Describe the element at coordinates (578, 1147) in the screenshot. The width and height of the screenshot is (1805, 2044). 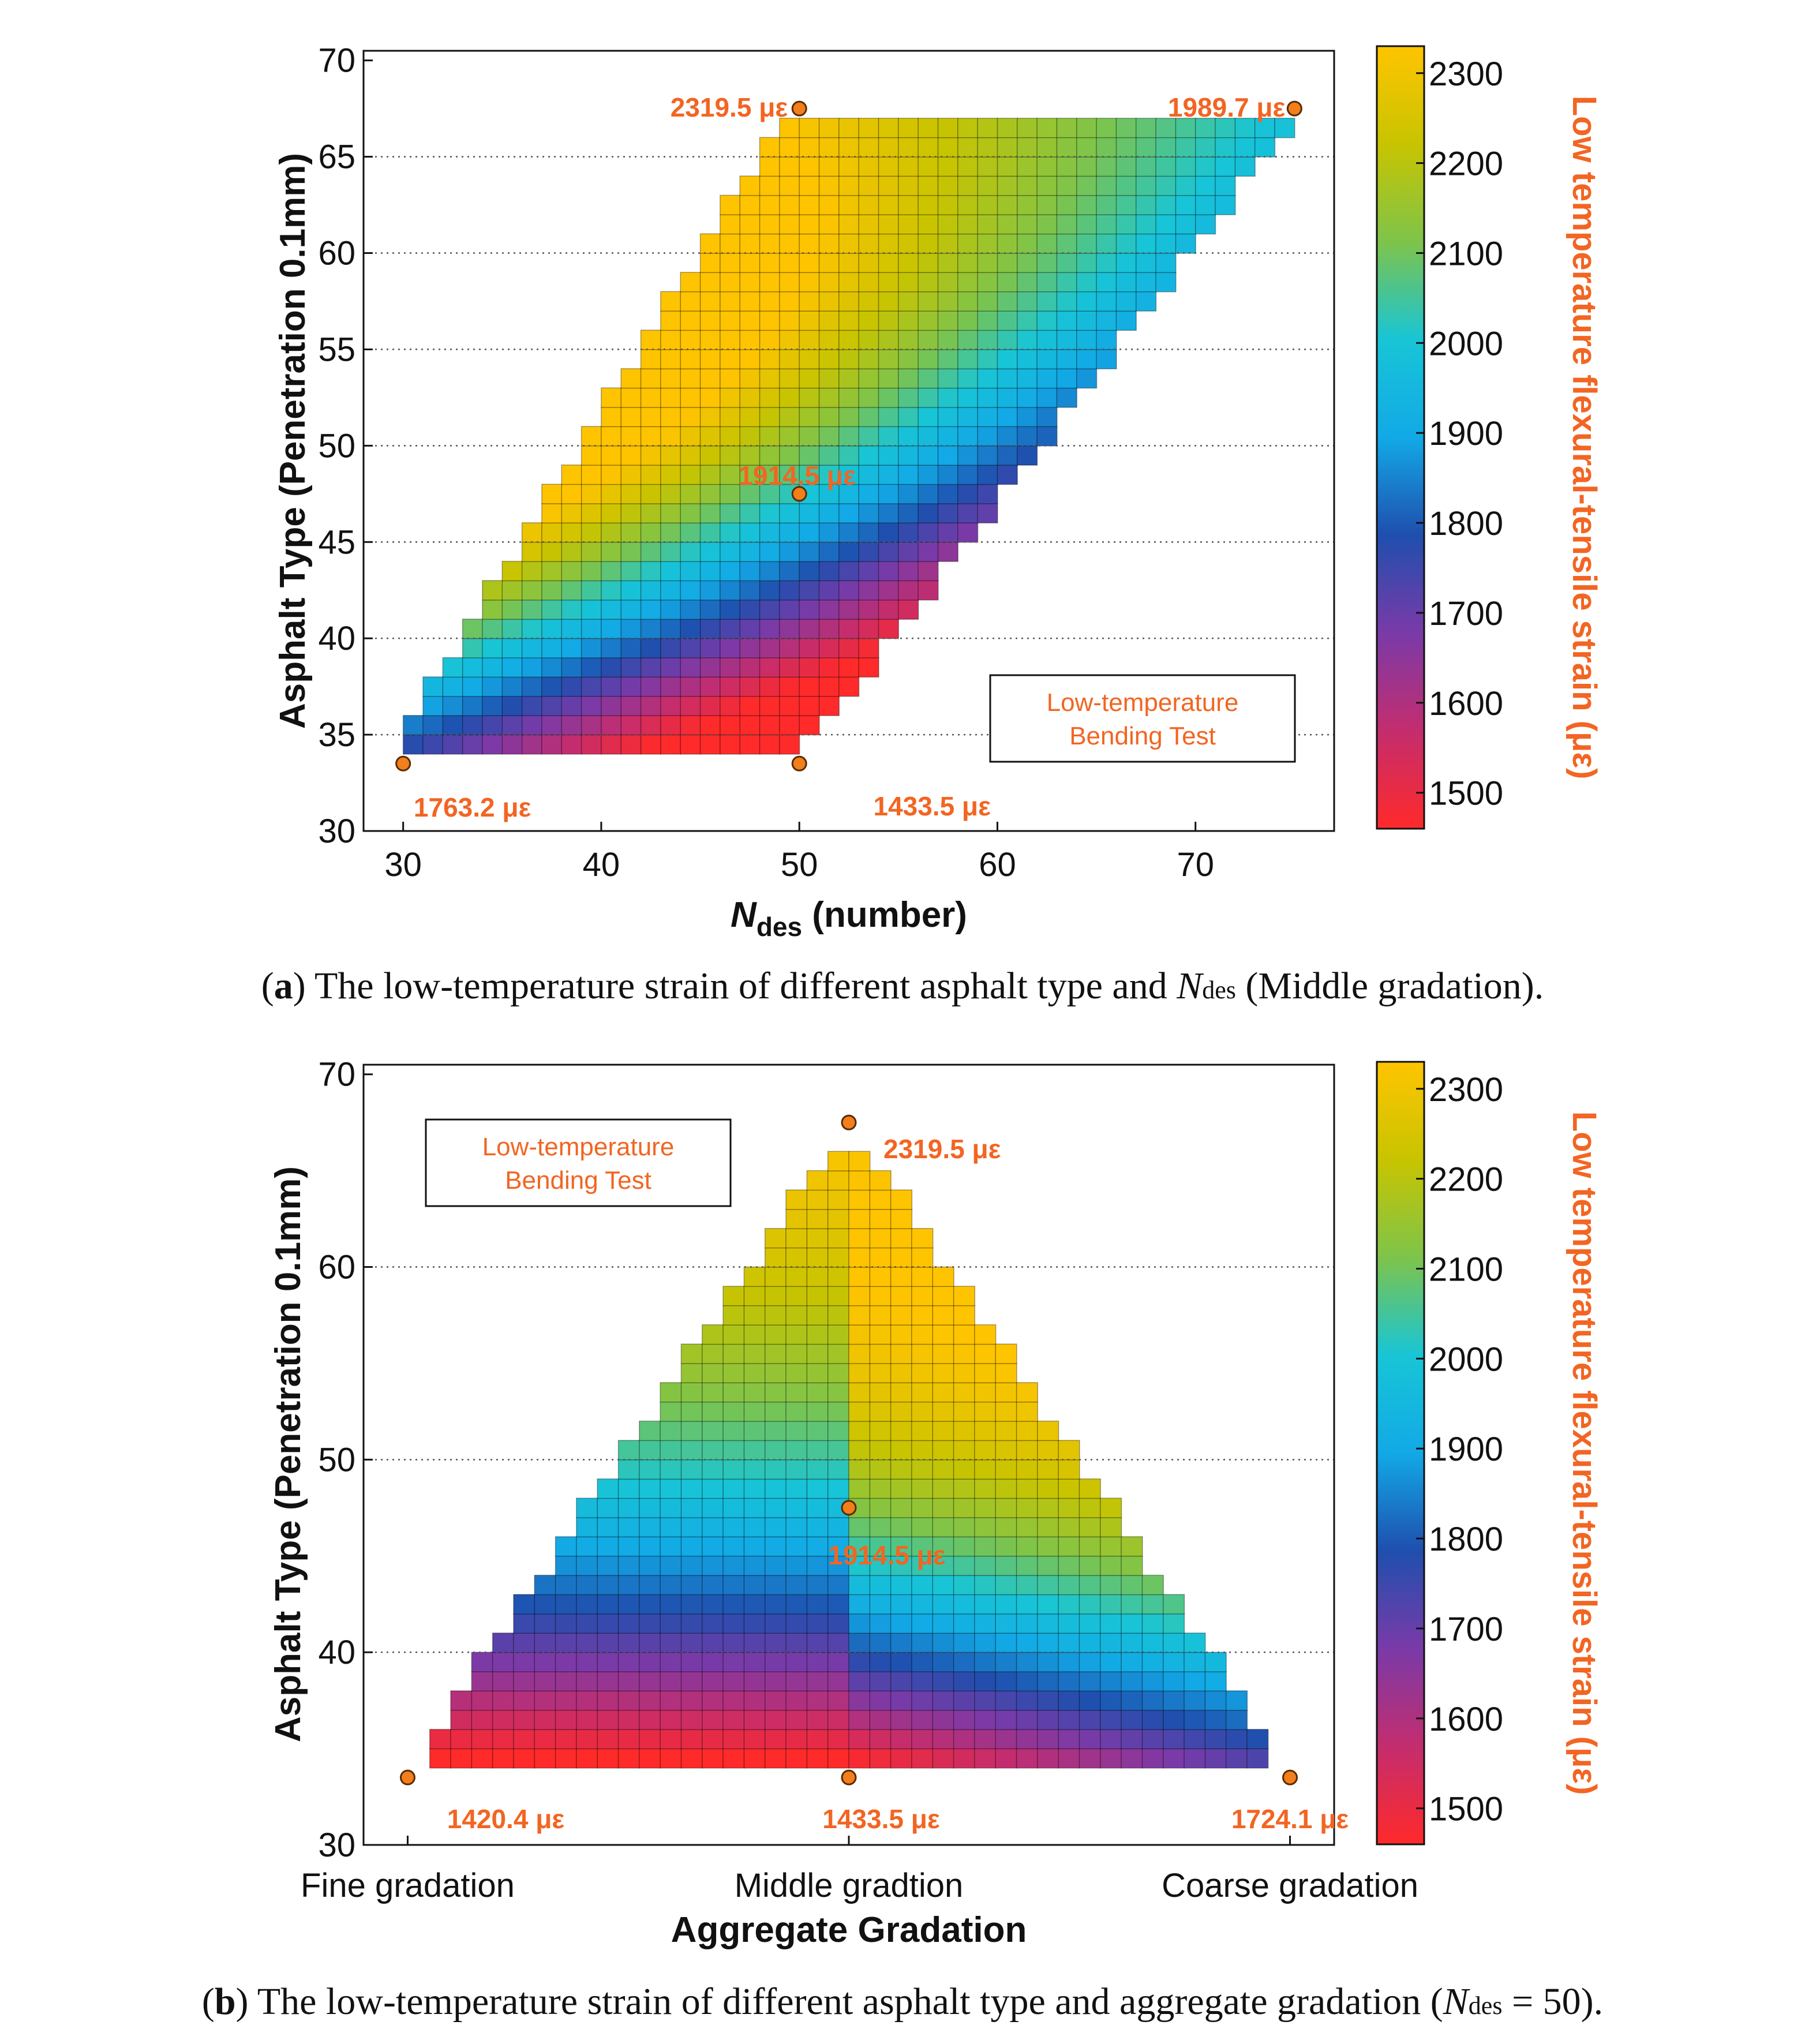
I see `legend-box-b-line-1: Low-temperature` at that location.